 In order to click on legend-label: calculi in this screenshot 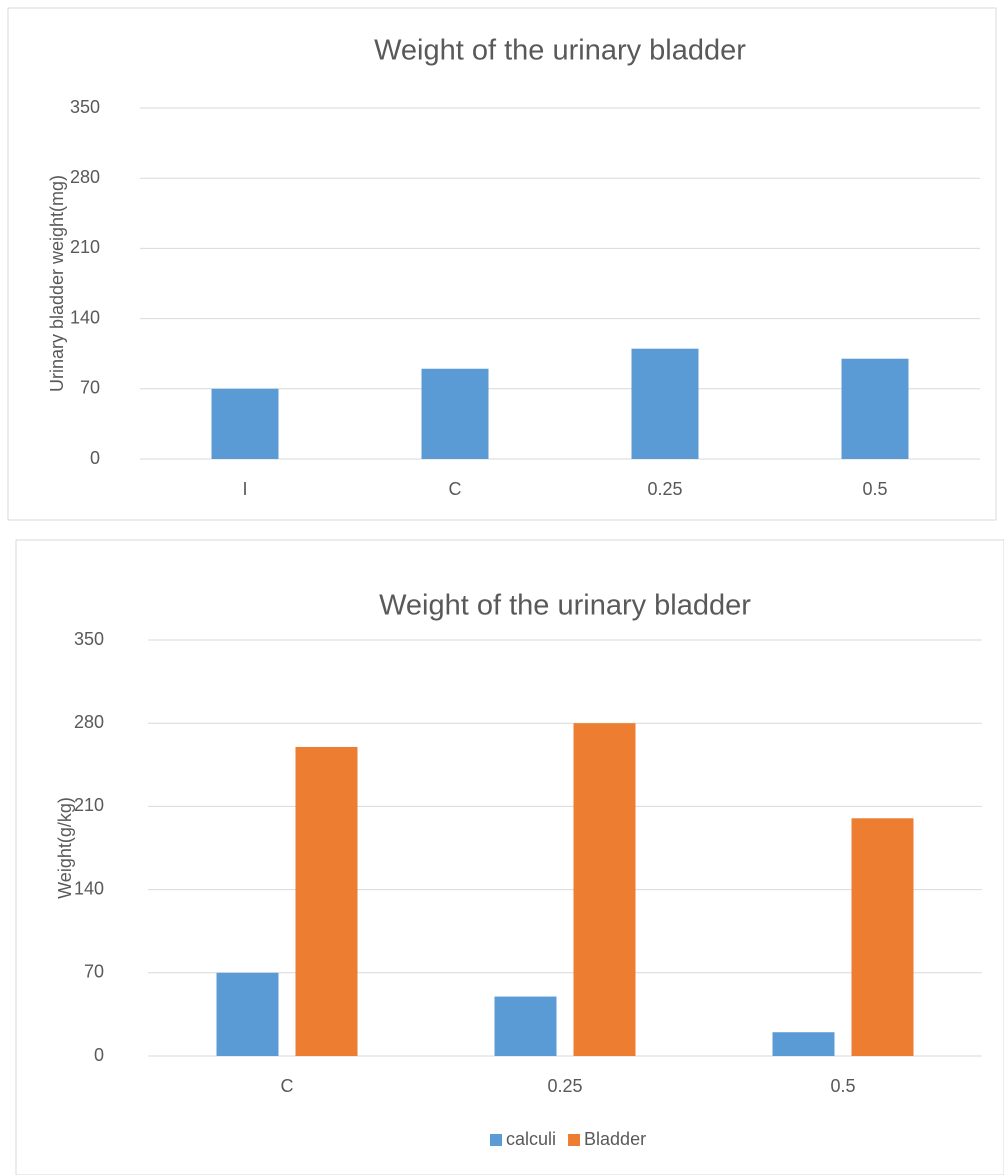, I will do `click(531, 1139)`.